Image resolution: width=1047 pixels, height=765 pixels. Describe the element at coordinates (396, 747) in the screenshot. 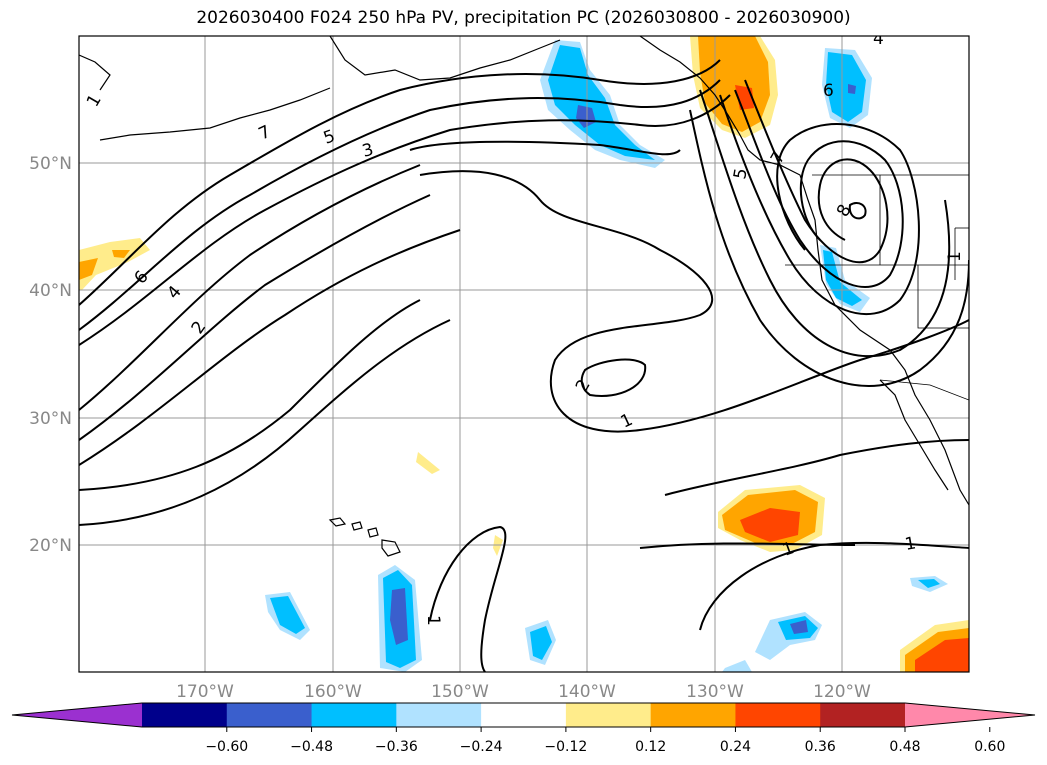

I see `colorbar-tick-label: −0.36` at that location.